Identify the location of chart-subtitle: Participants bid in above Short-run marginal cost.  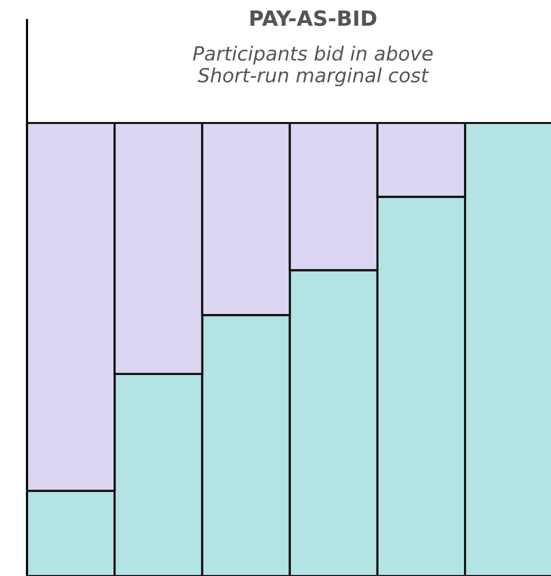
(312, 66).